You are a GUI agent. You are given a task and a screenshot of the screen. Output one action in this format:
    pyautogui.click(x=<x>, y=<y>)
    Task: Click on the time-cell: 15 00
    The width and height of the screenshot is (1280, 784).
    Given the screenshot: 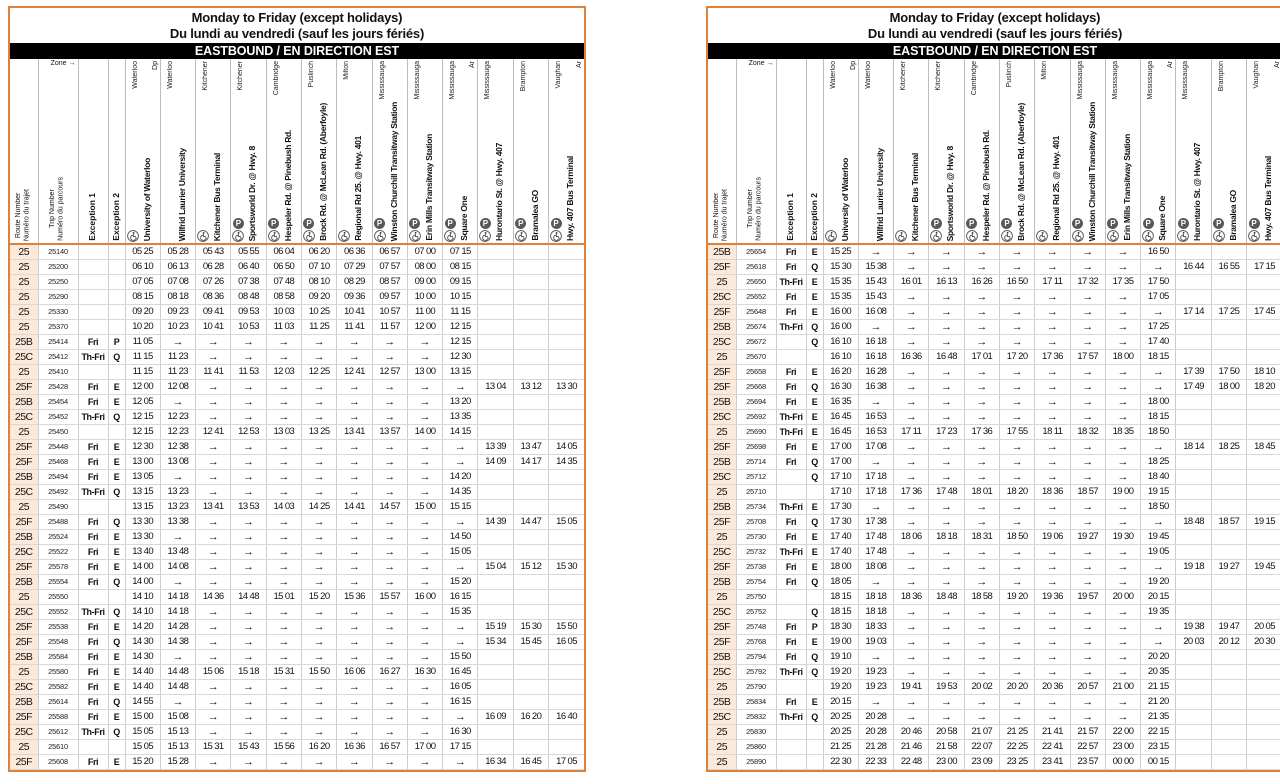 What is the action you would take?
    pyautogui.click(x=424, y=507)
    